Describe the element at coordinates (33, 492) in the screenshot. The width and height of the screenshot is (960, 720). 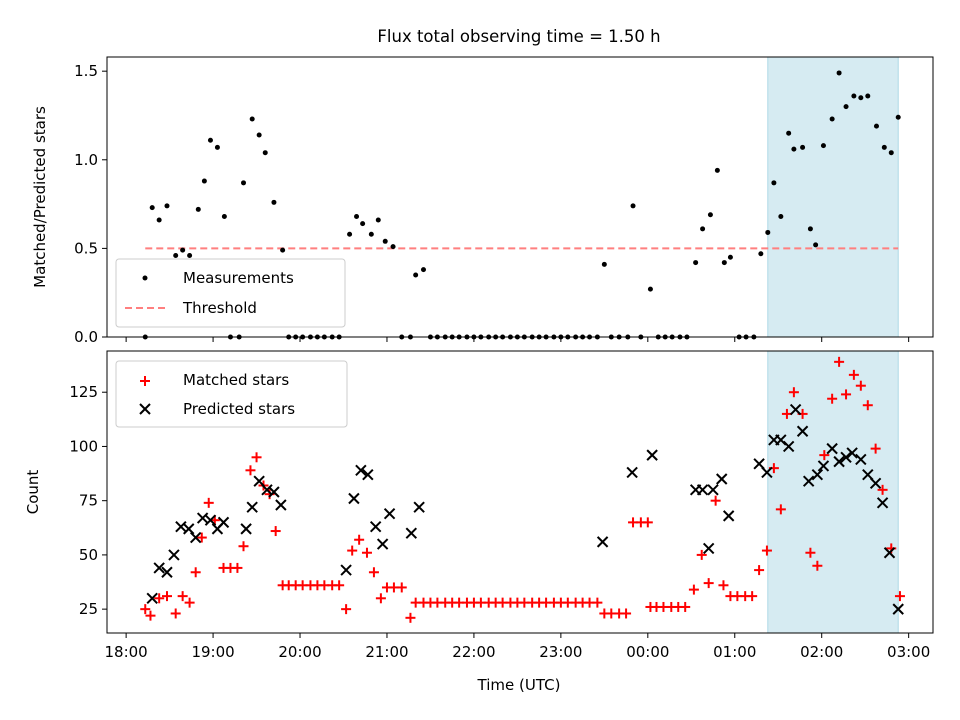
I see `bottom-y-axis-label: Count` at that location.